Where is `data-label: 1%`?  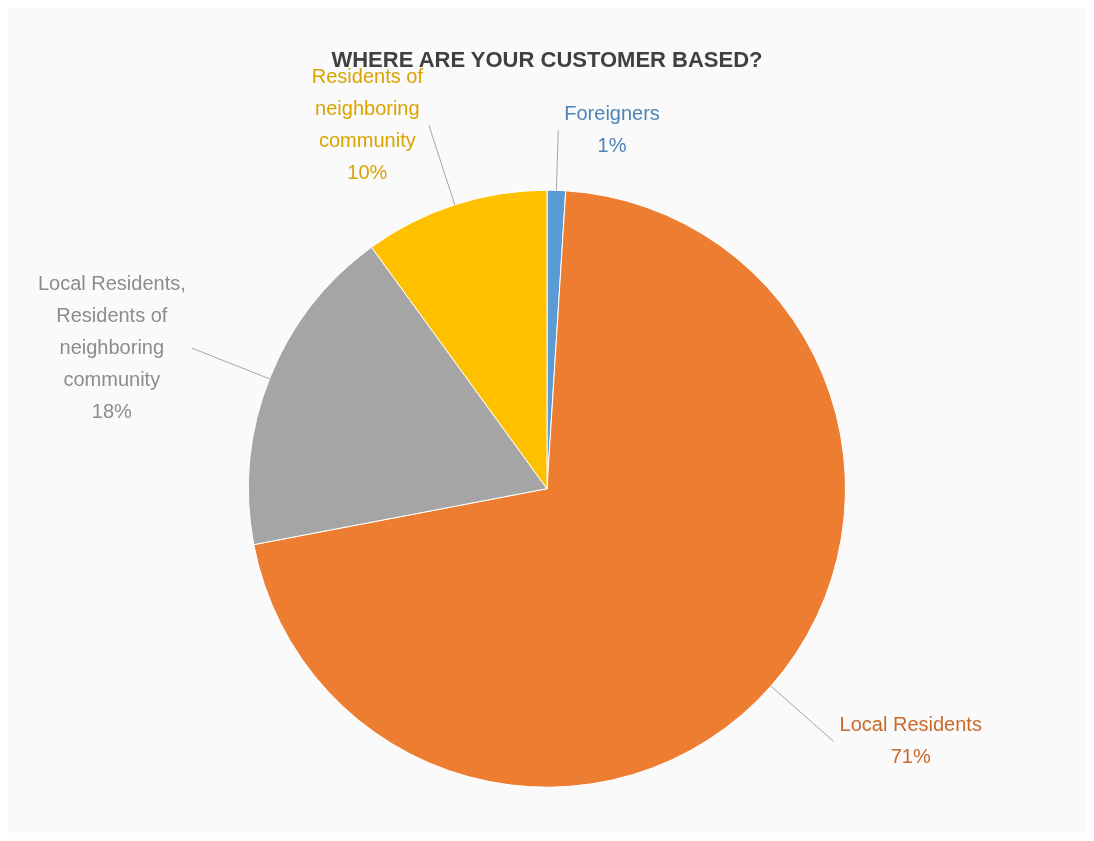
data-label: 1% is located at coordinates (612, 145).